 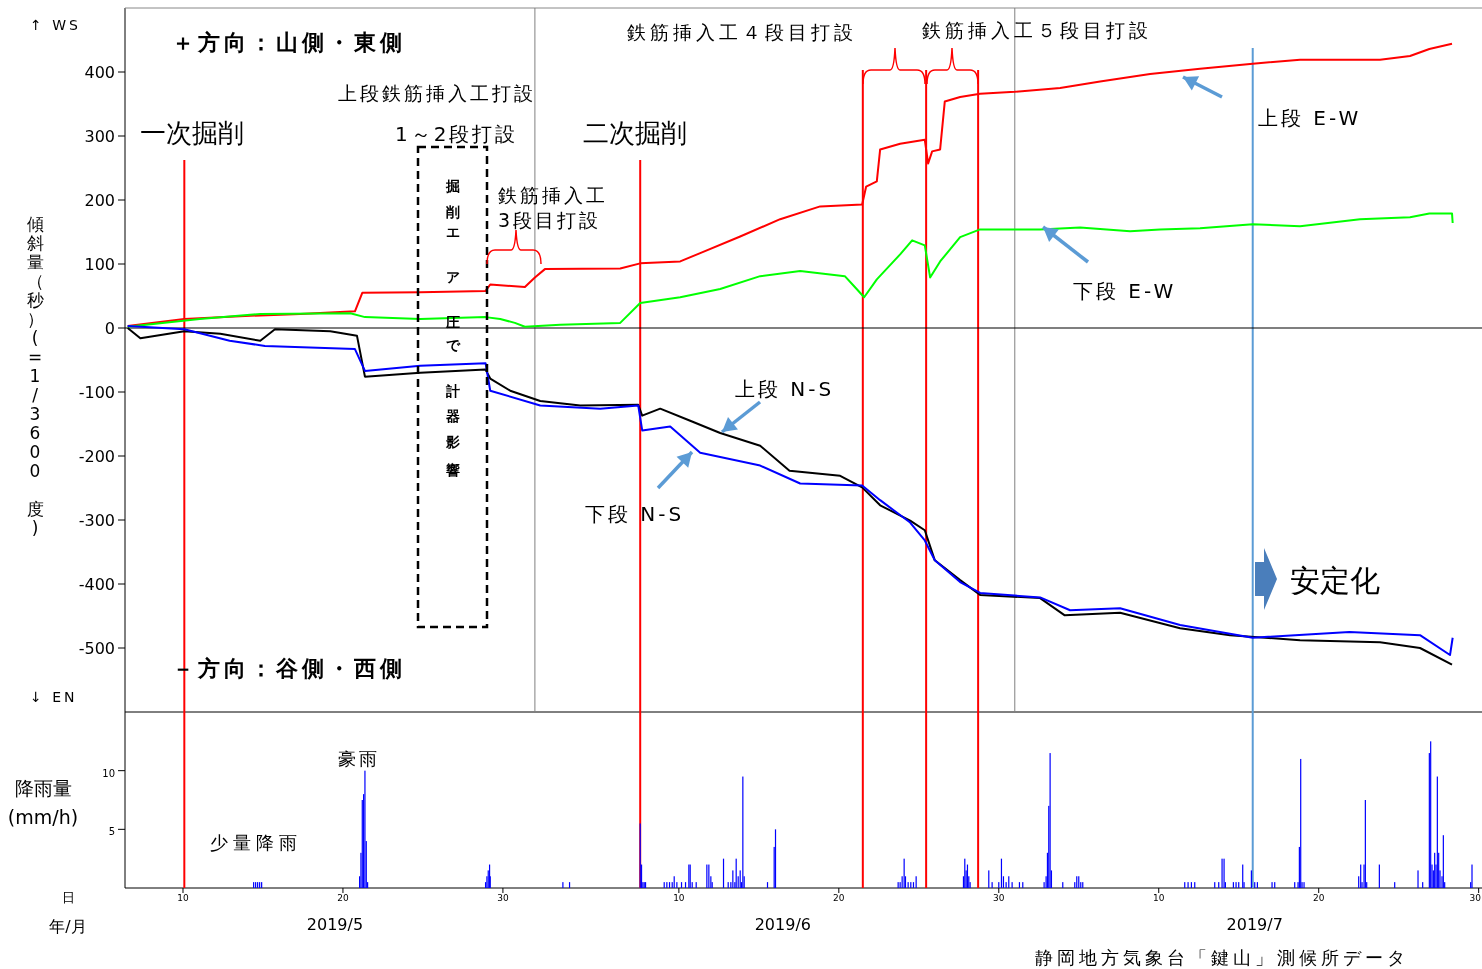 What do you see at coordinates (43, 802) in the screenshot?
I see `y-axis-title: 降雨量 (mm/h)` at bounding box center [43, 802].